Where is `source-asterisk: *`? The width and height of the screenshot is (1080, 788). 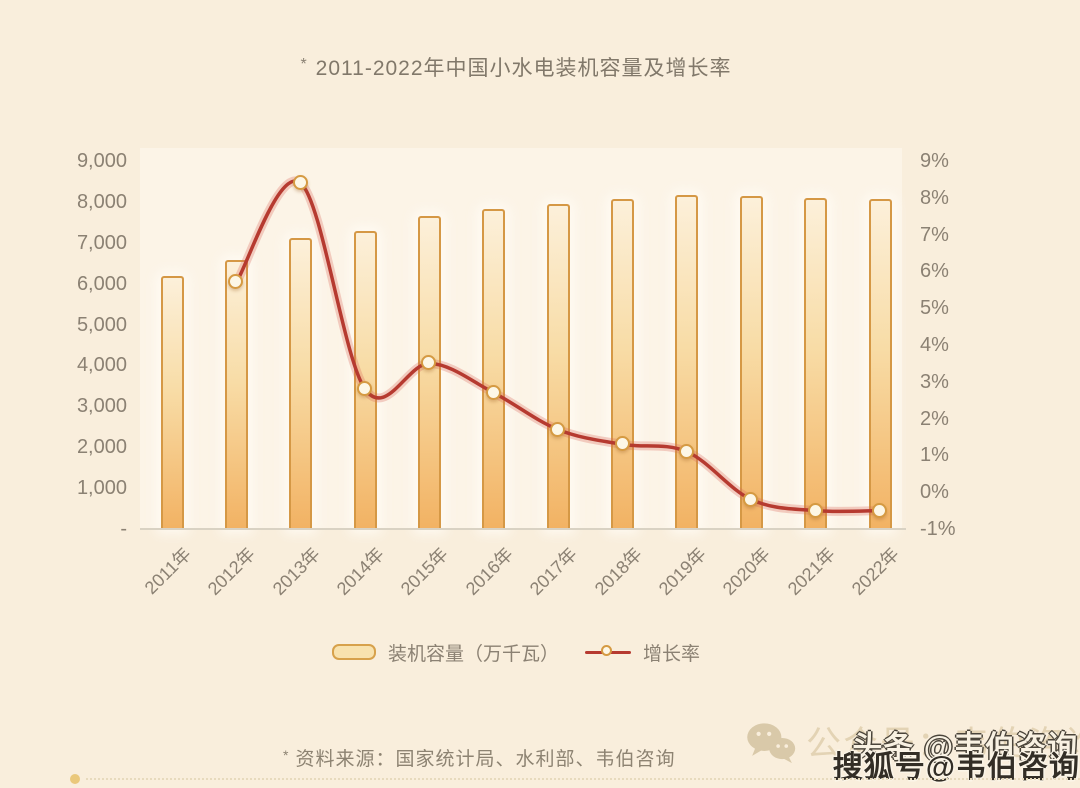
source-asterisk: * is located at coordinates (286, 755).